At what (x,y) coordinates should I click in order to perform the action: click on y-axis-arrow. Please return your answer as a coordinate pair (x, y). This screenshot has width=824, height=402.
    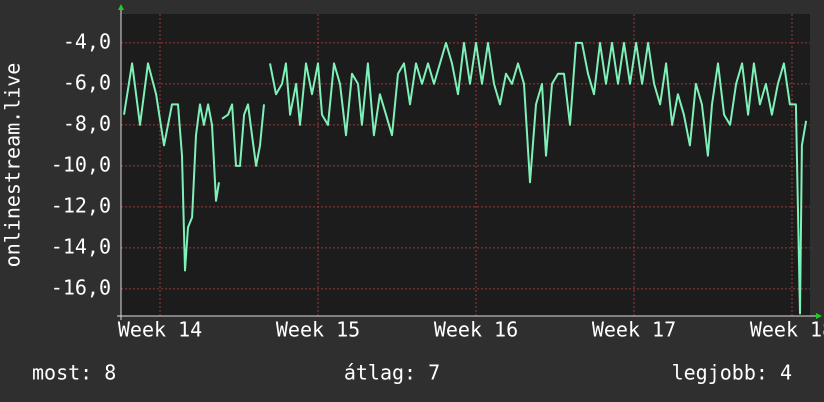
    Looking at the image, I should click on (121, 7).